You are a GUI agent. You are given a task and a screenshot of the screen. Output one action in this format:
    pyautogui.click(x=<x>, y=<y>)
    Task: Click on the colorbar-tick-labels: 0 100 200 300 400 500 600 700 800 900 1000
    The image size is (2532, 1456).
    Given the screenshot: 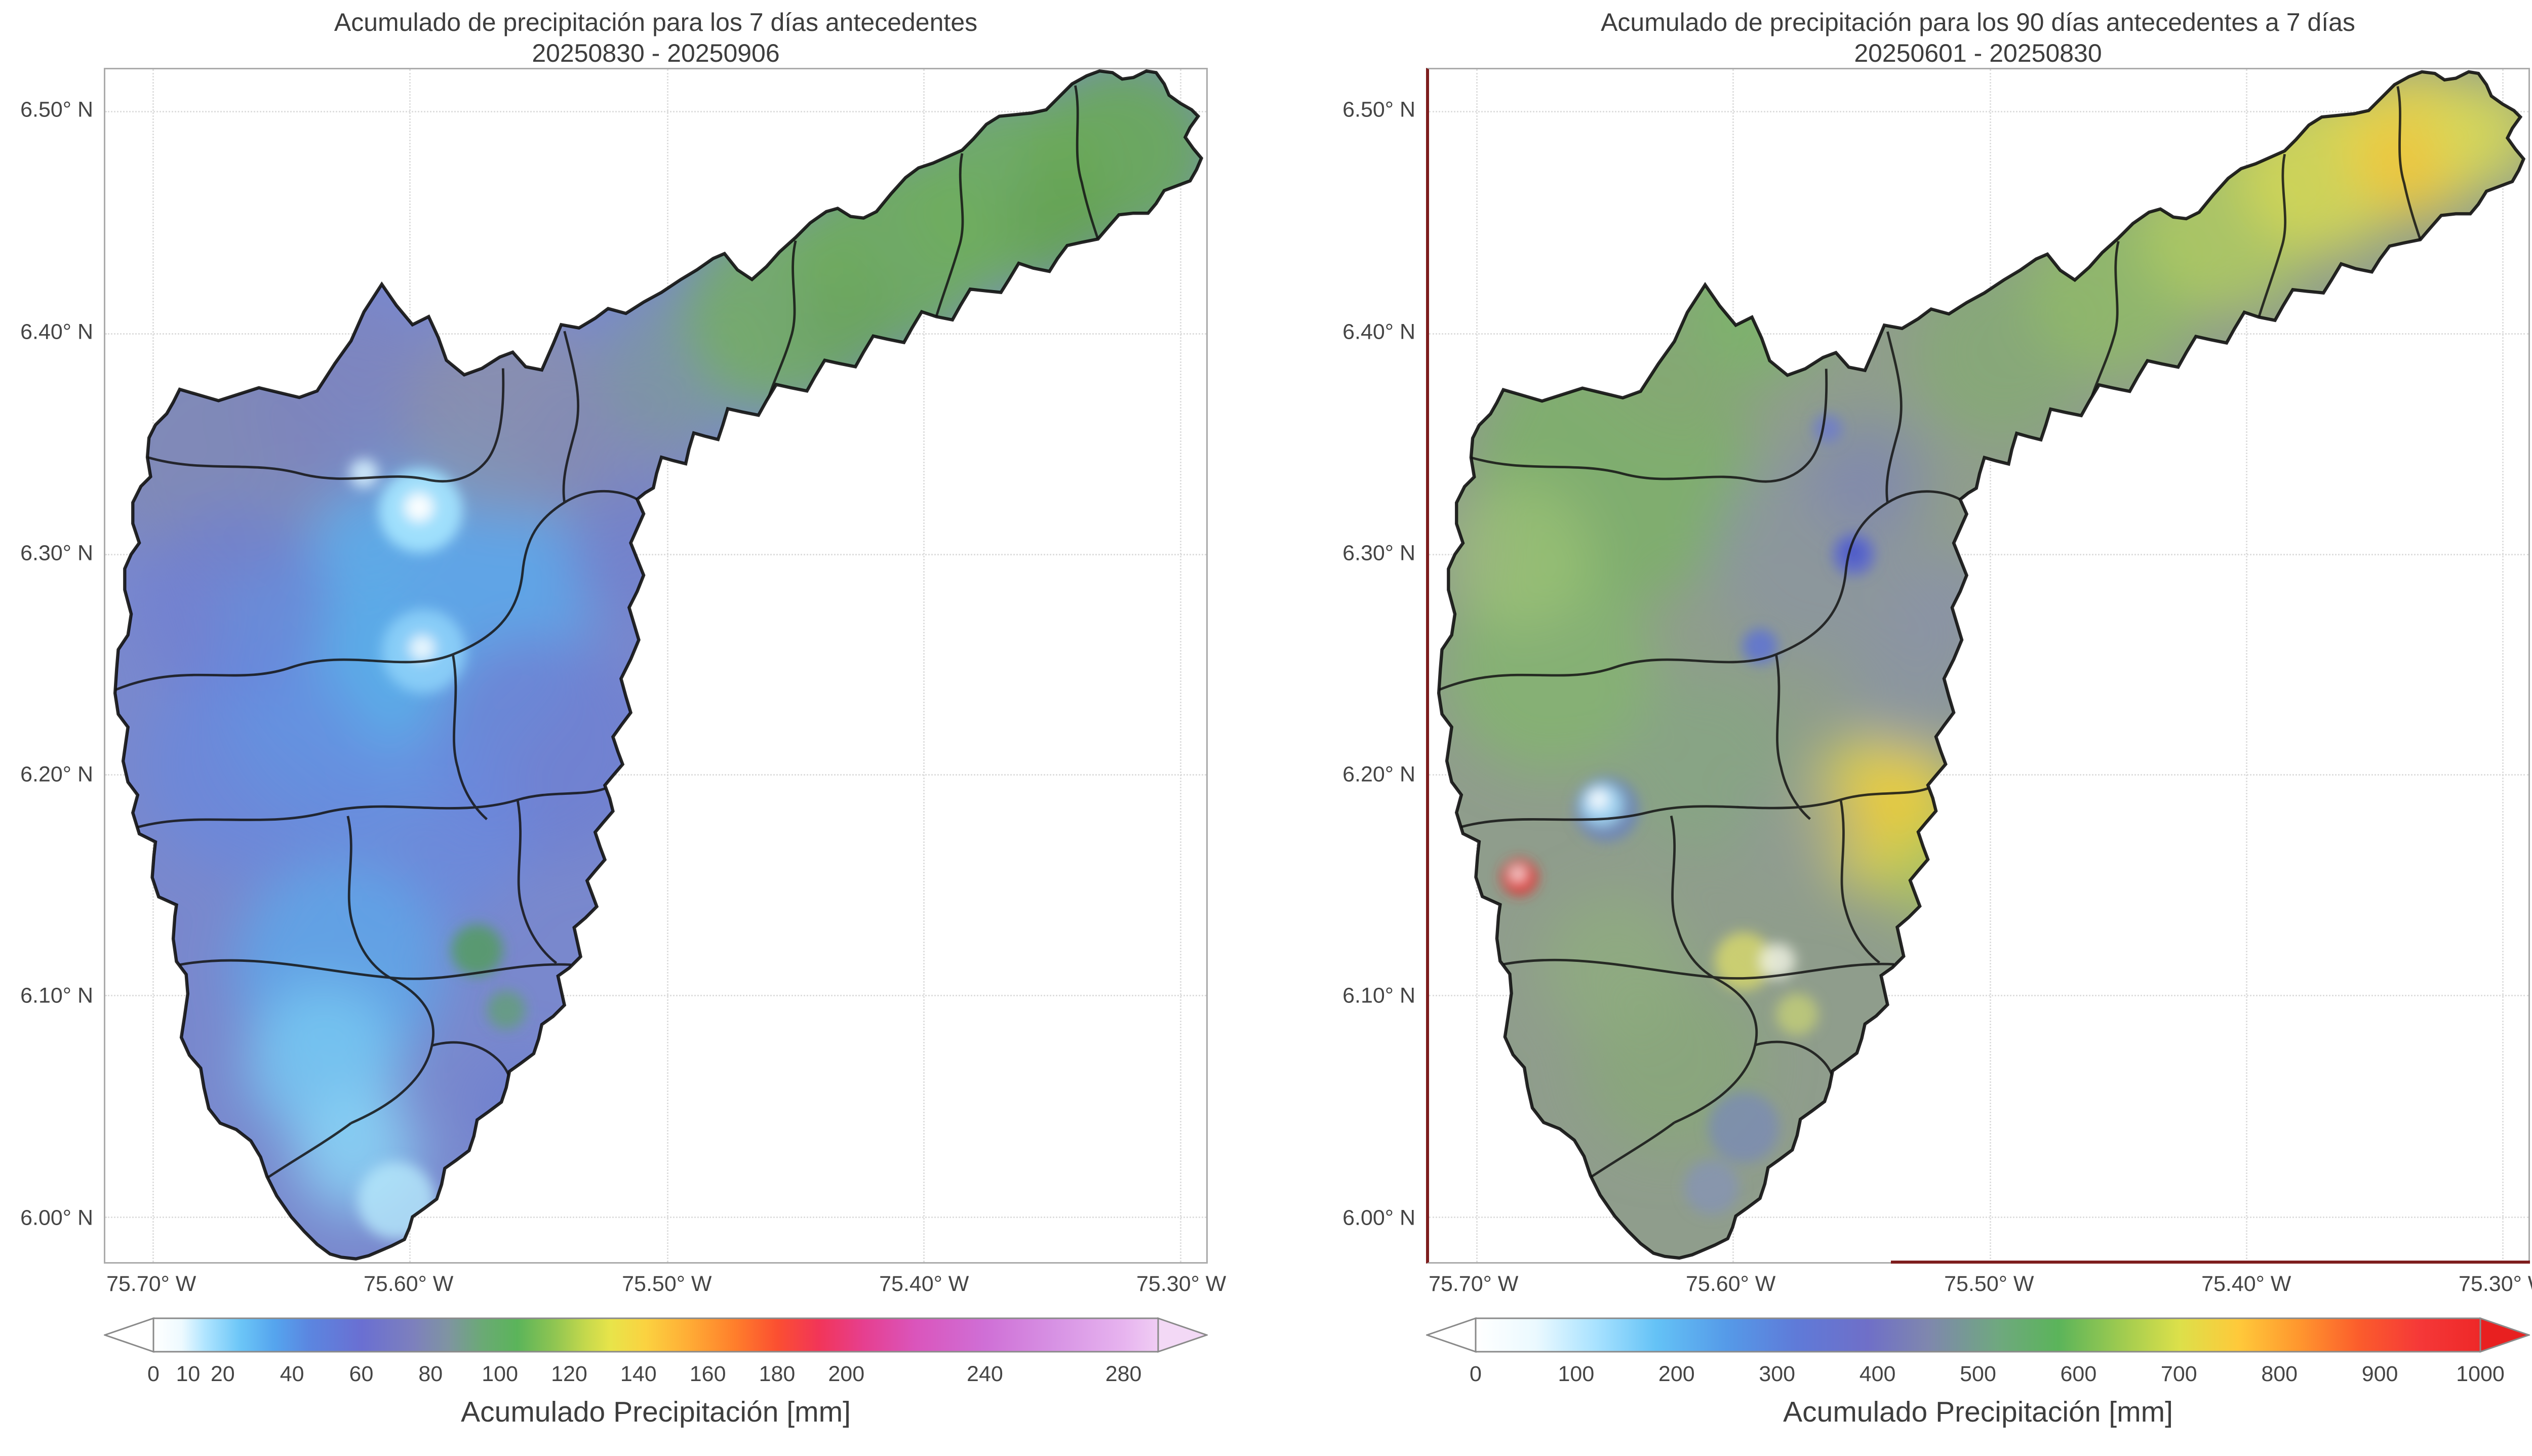 What is the action you would take?
    pyautogui.click(x=1978, y=1375)
    